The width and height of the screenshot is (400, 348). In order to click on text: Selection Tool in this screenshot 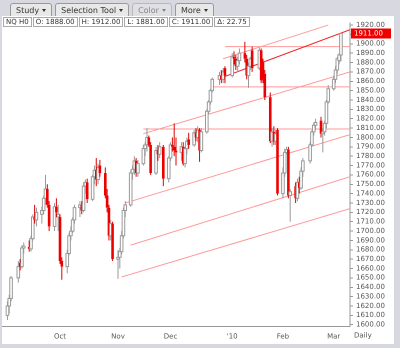, I will do `click(88, 10)`.